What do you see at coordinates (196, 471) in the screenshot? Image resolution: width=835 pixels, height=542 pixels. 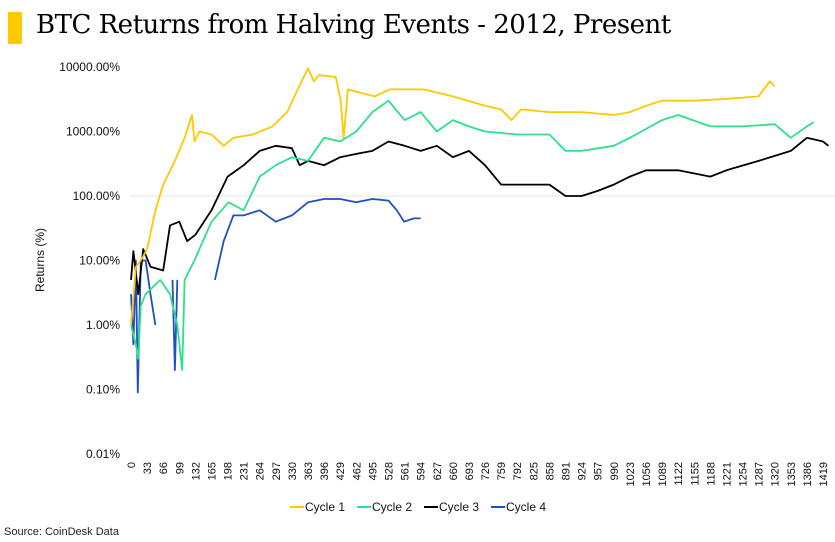 I see `x-tick-label: 132` at bounding box center [196, 471].